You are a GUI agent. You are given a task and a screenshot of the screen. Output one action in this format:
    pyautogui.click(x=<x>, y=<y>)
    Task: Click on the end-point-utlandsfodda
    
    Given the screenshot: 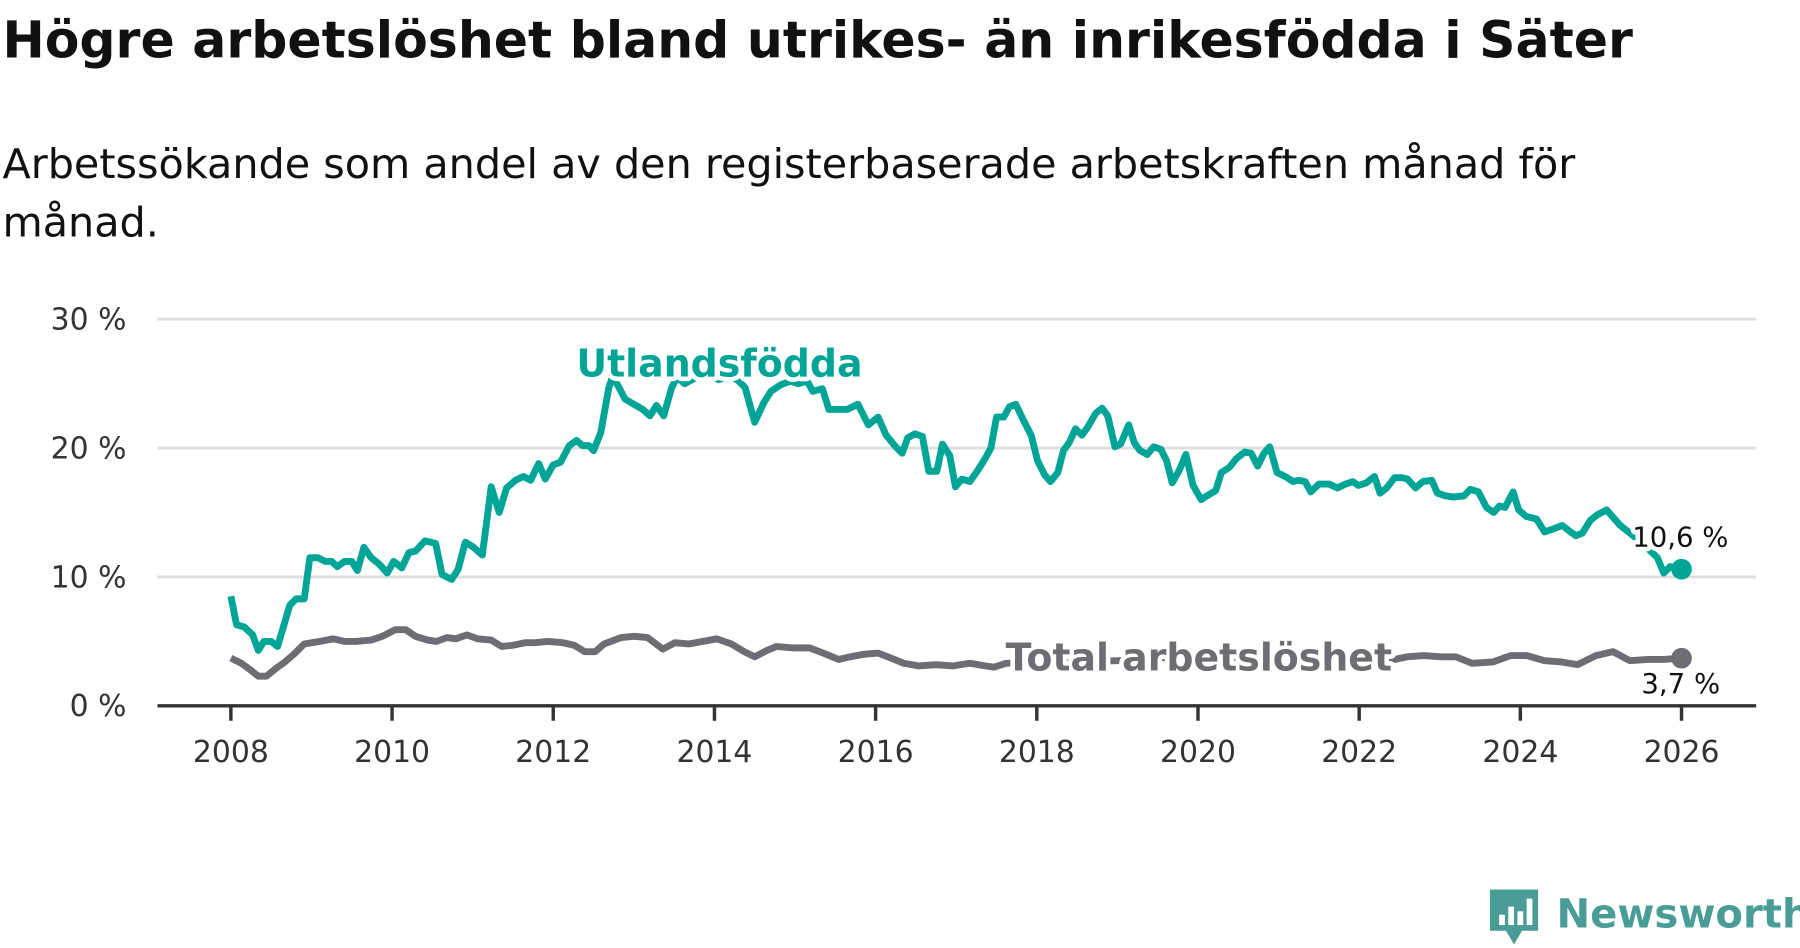 What is the action you would take?
    pyautogui.click(x=1681, y=569)
    